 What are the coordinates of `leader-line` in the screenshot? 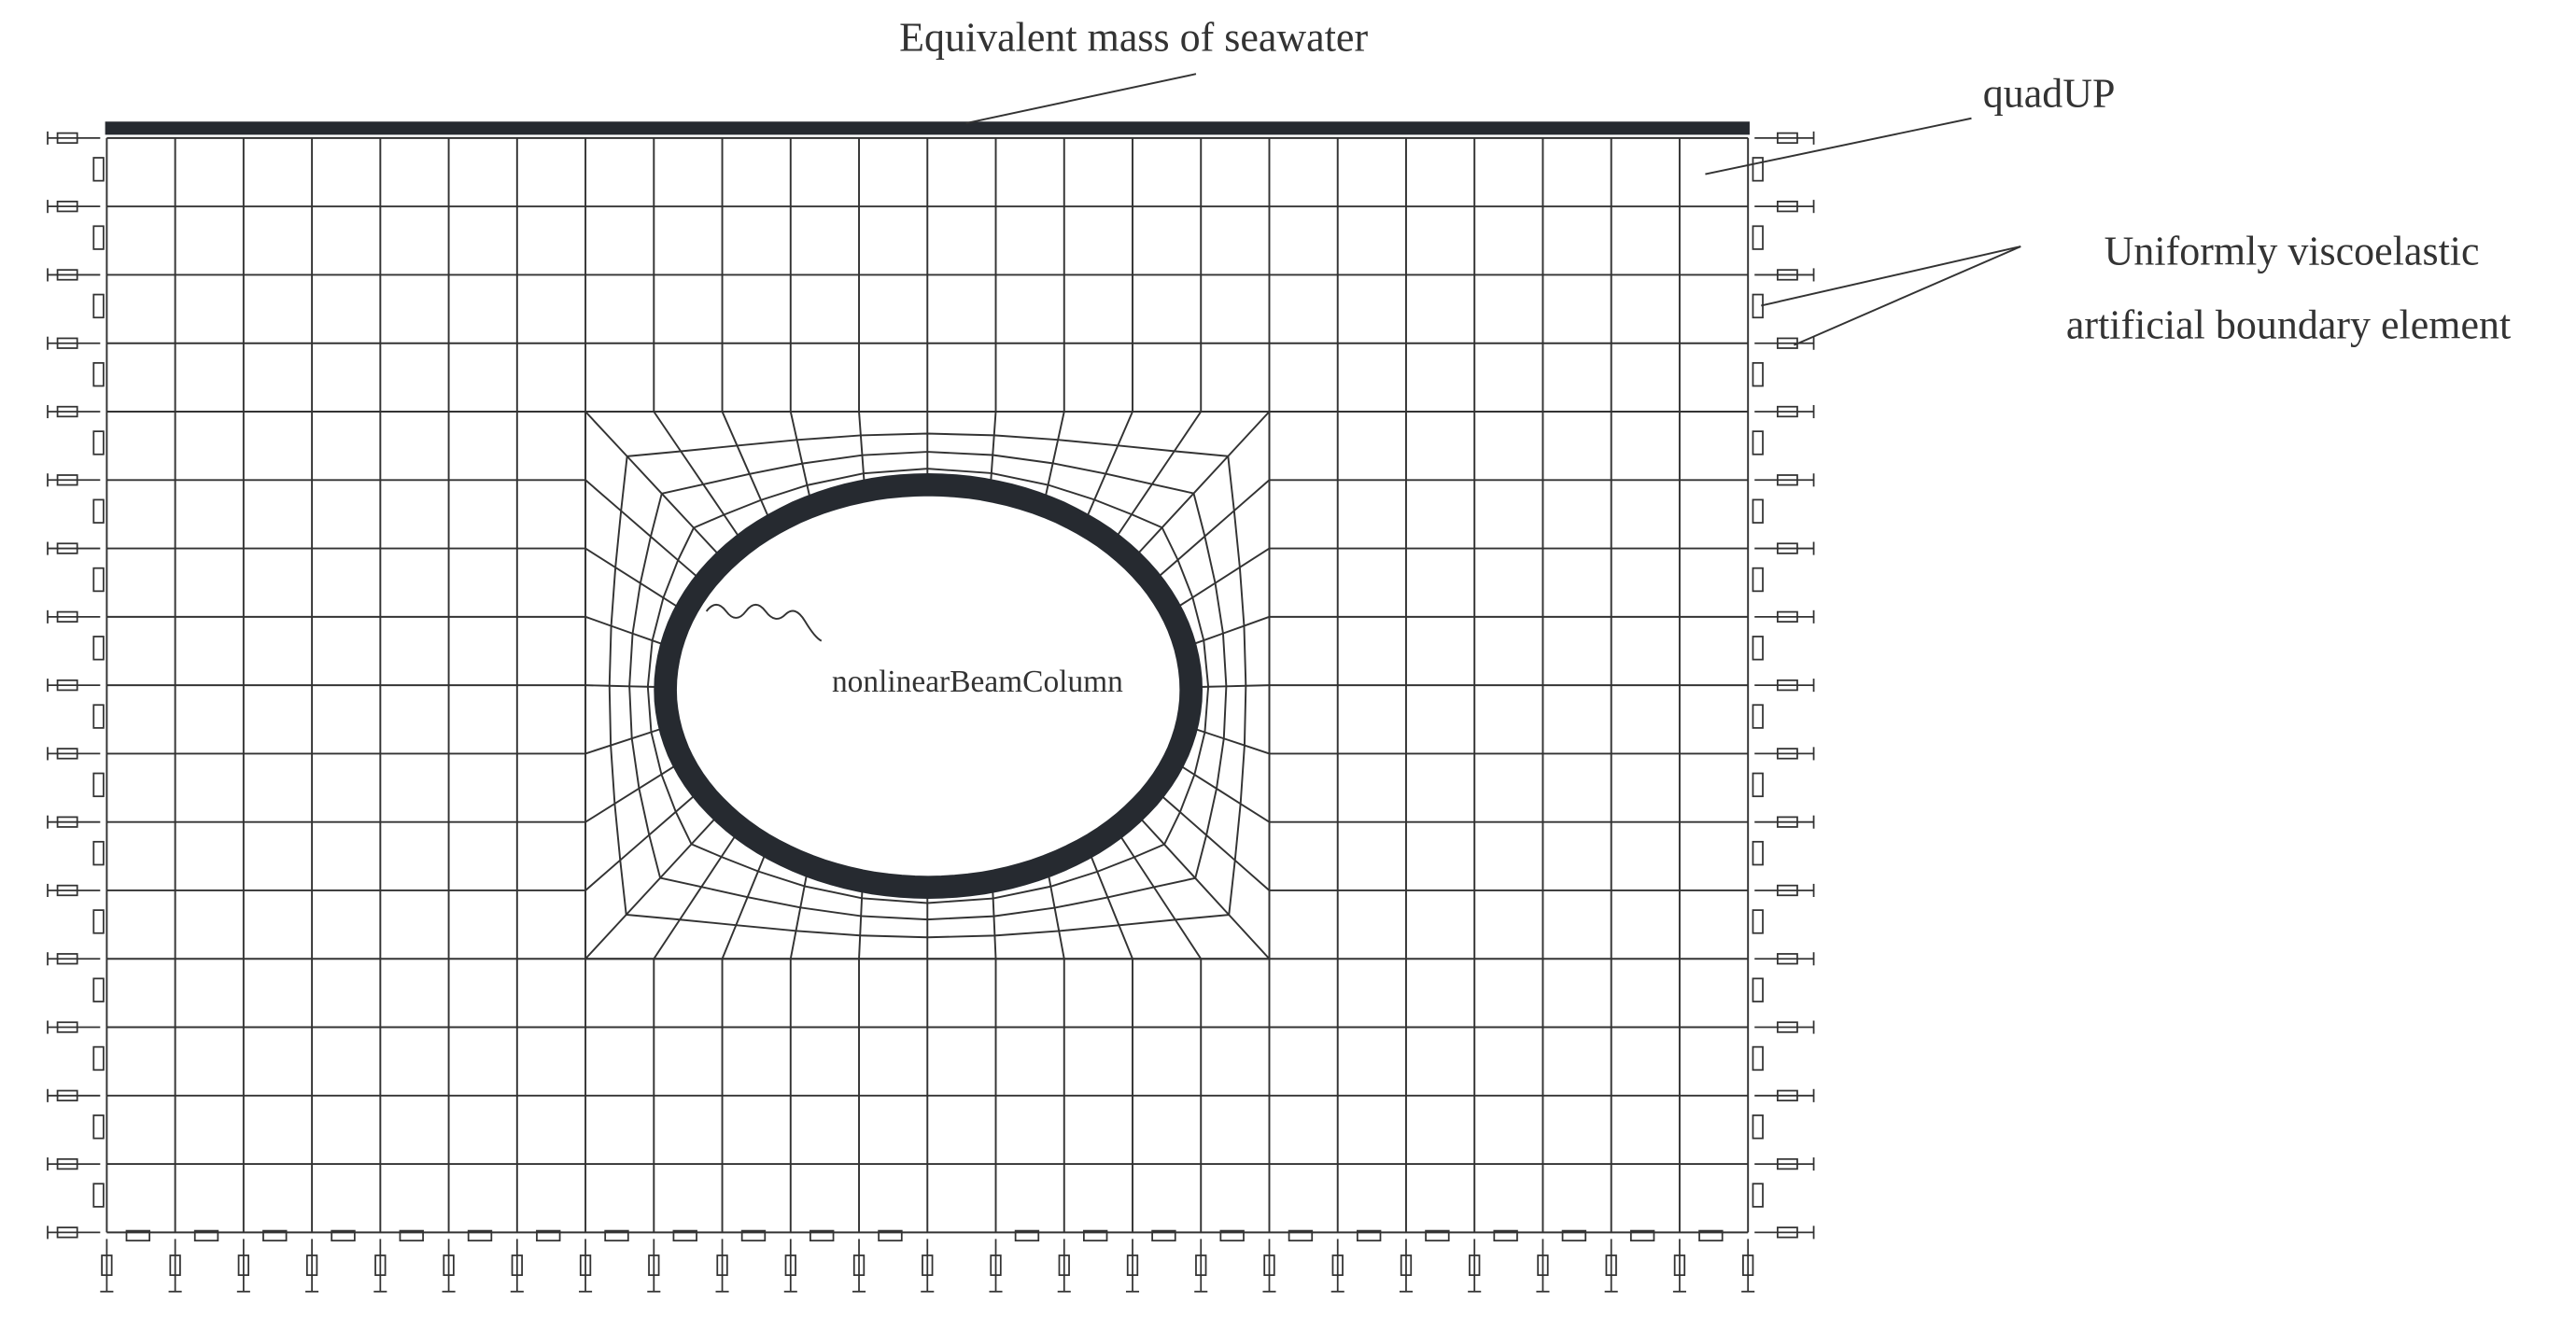 It's located at (1891, 276).